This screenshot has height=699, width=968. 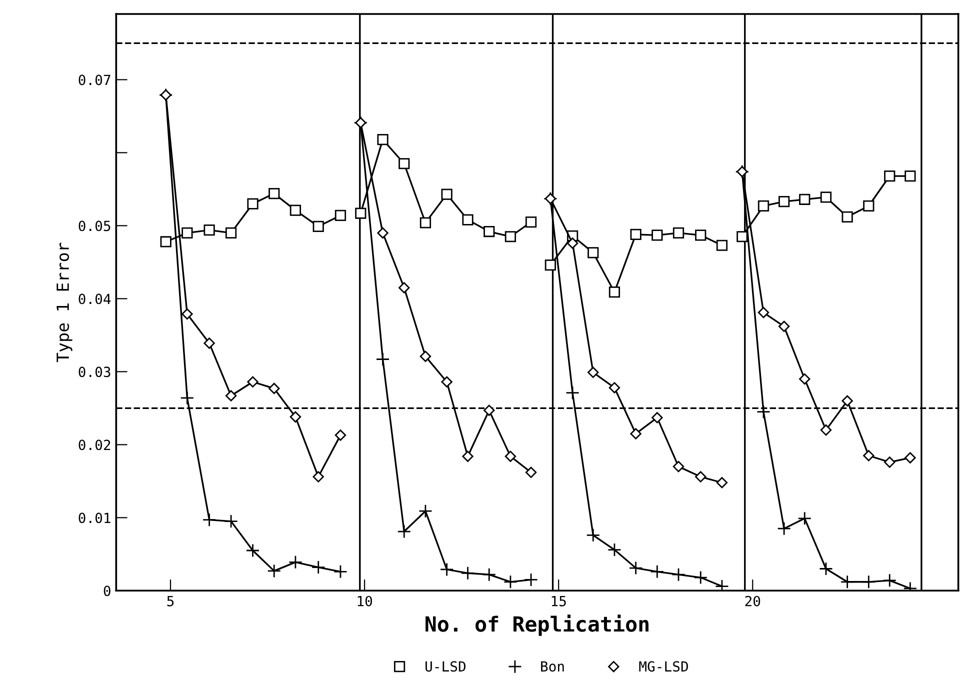 I want to click on x-tick-label: 20, so click(x=752, y=601).